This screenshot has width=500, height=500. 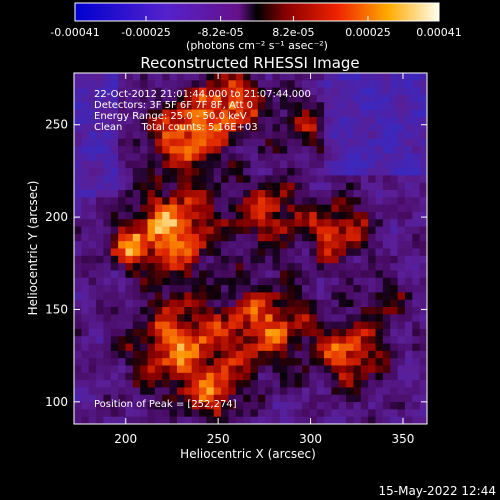 What do you see at coordinates (437, 491) in the screenshot?
I see `footer-date: 15-May-2022 12:44` at bounding box center [437, 491].